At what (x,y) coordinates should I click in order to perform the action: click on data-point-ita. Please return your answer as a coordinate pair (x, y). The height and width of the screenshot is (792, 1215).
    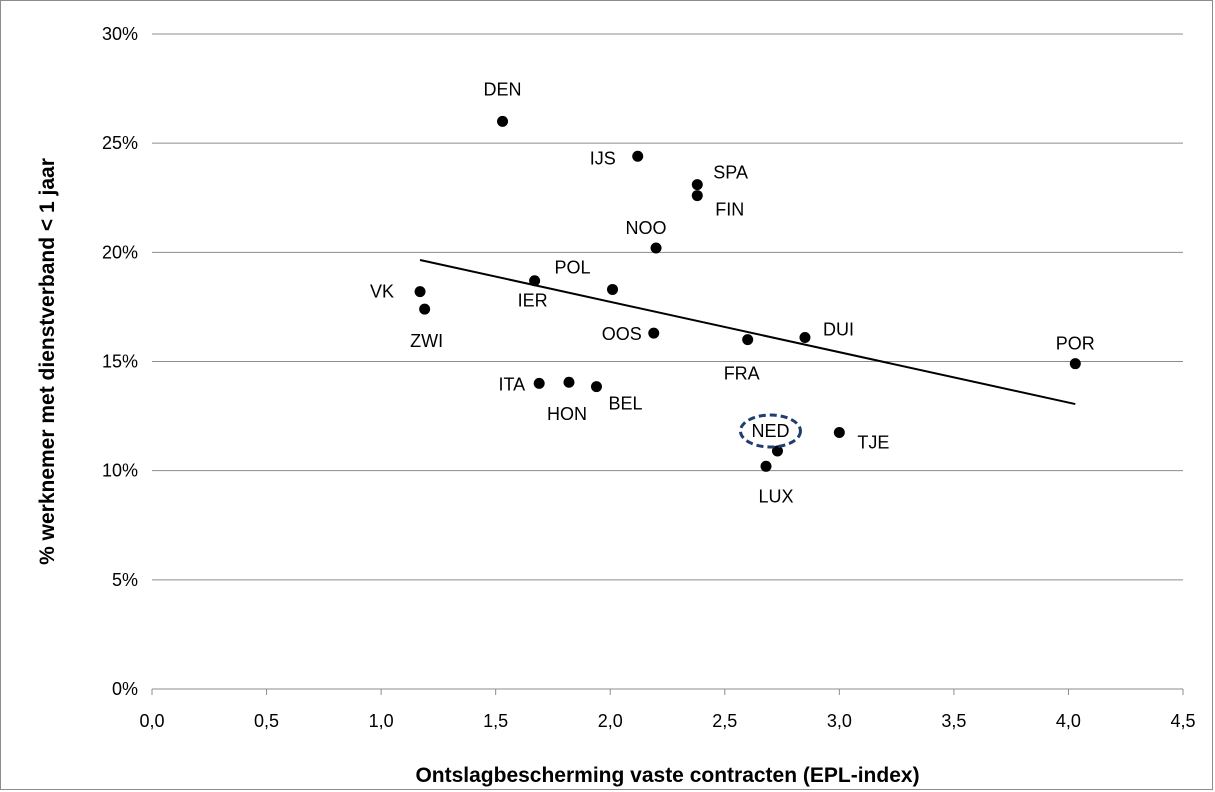
    Looking at the image, I should click on (539, 383).